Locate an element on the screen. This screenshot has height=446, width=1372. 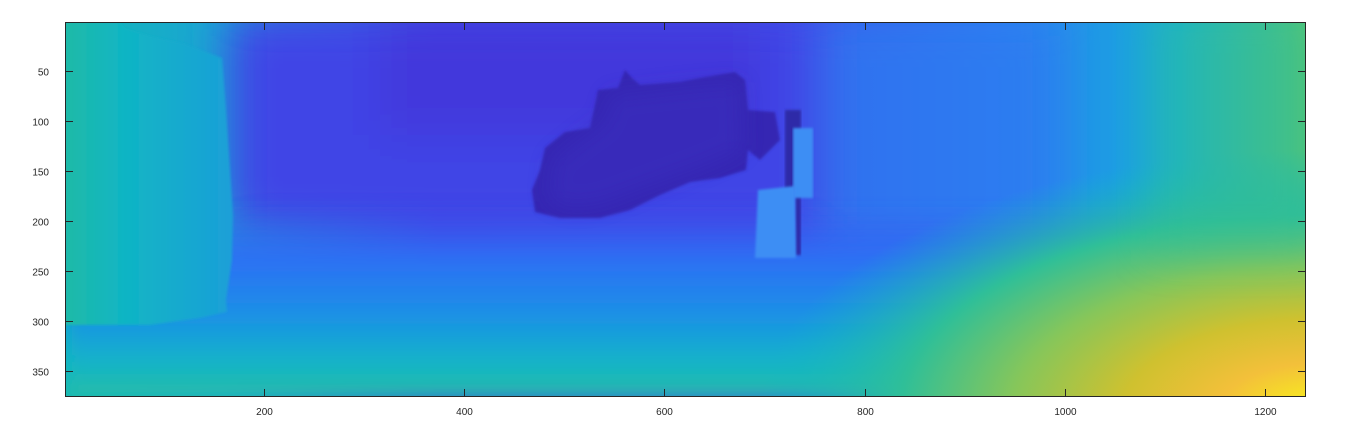
x-tick-label: 1000 is located at coordinates (1065, 412).